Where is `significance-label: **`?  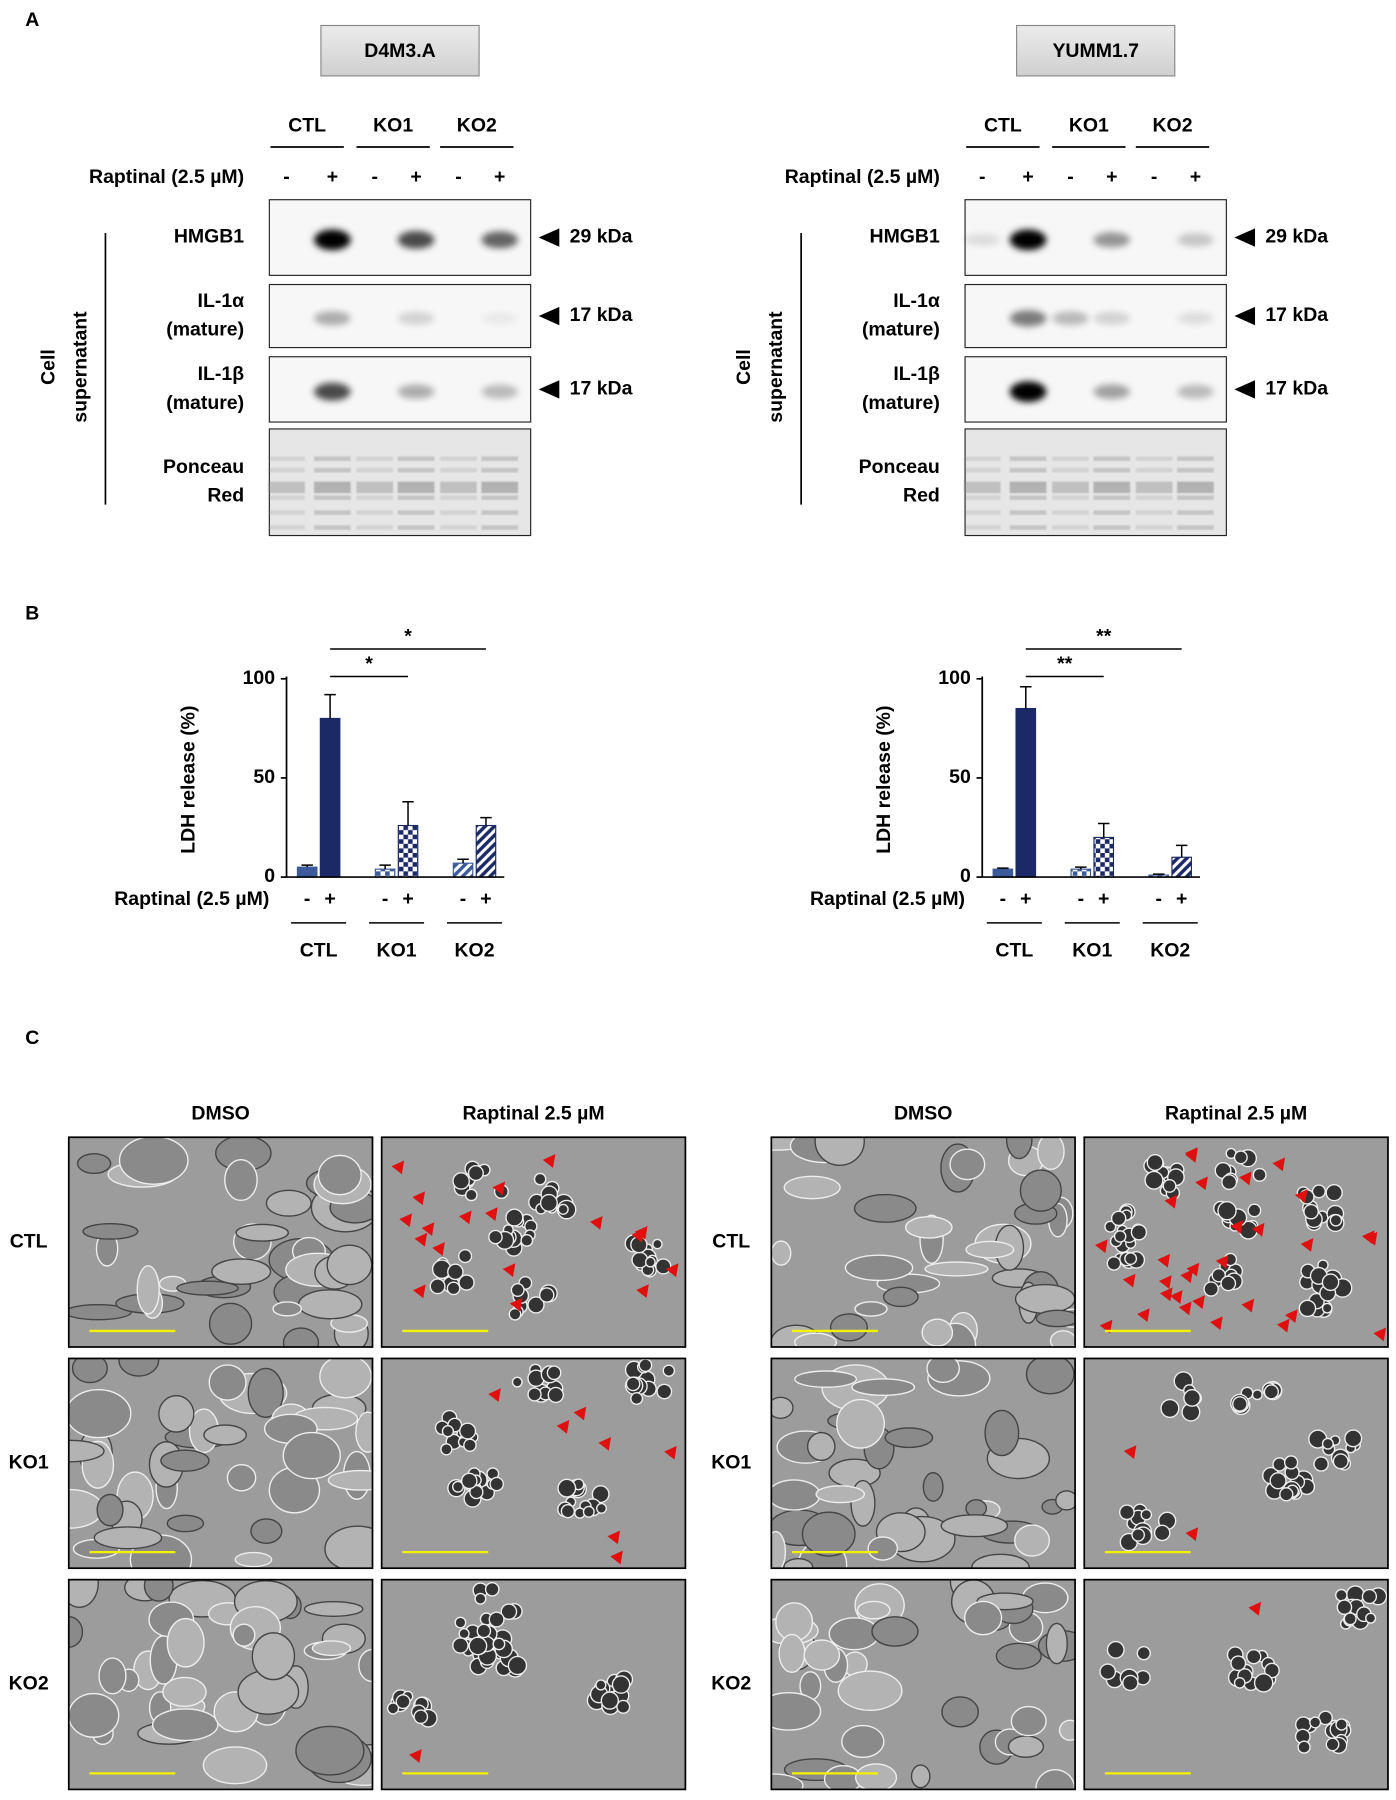
significance-label: ** is located at coordinates (1104, 637).